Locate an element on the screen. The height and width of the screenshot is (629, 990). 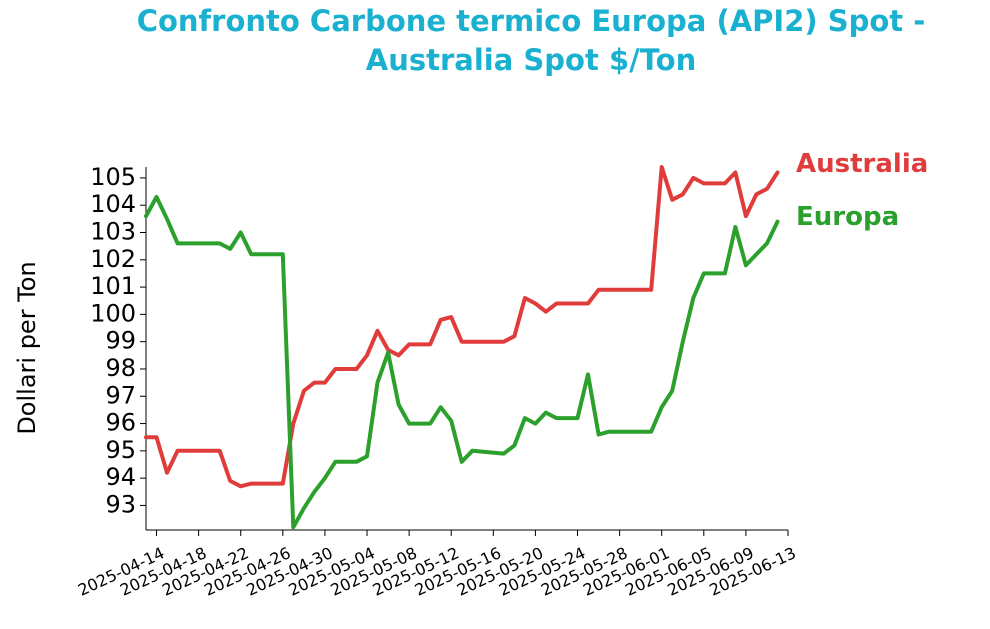
y-tick-label: 93 is located at coordinates (120, 504).